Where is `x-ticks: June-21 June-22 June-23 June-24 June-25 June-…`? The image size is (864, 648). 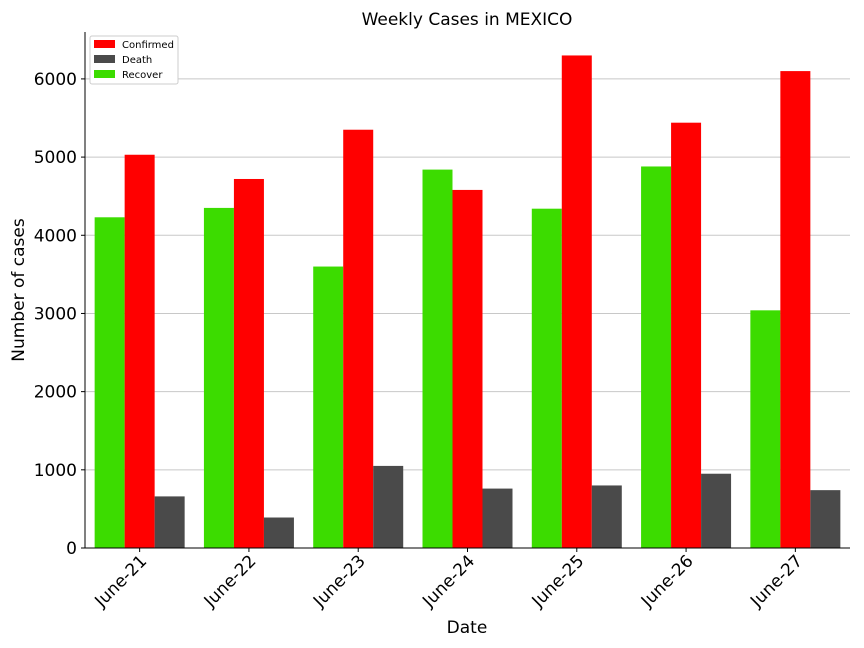 x-ticks: June-21 June-22 June-23 June-24 June-25 June-… is located at coordinates (449, 580).